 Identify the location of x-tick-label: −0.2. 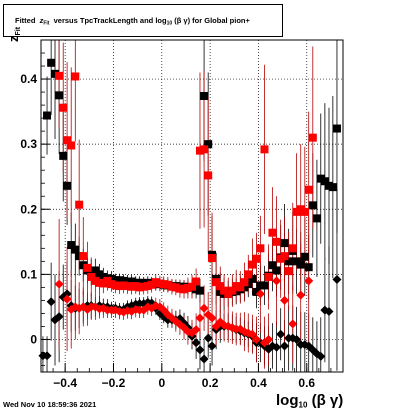
(114, 383).